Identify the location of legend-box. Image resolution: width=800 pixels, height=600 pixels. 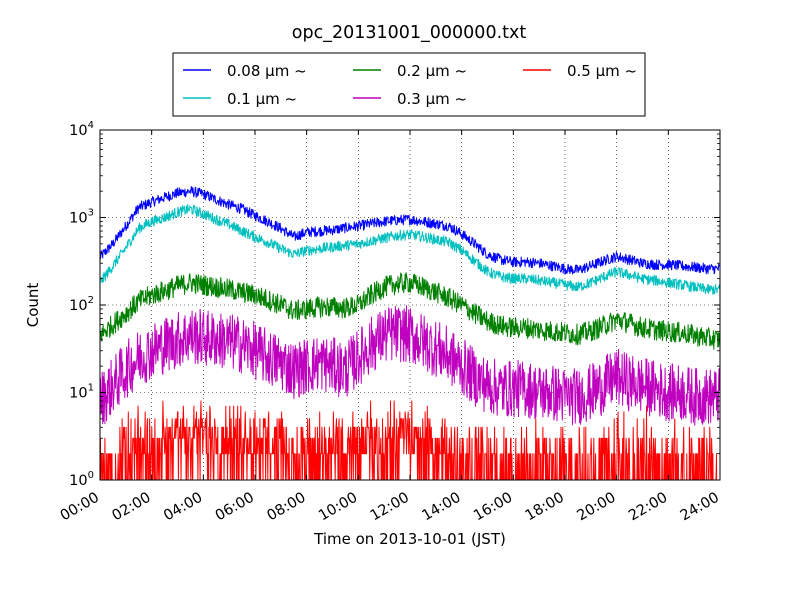
(409, 84).